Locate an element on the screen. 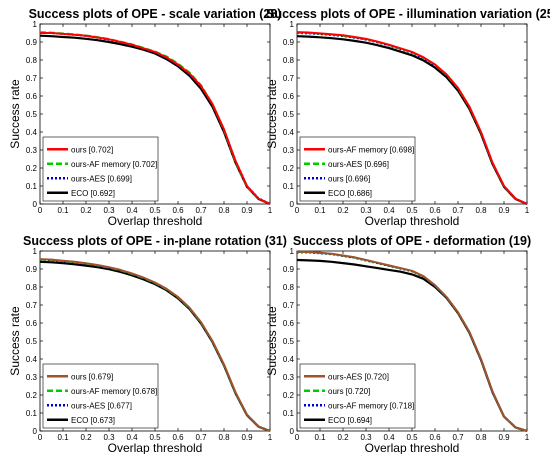  legend-entry: ECO [0.692] is located at coordinates (93, 193).